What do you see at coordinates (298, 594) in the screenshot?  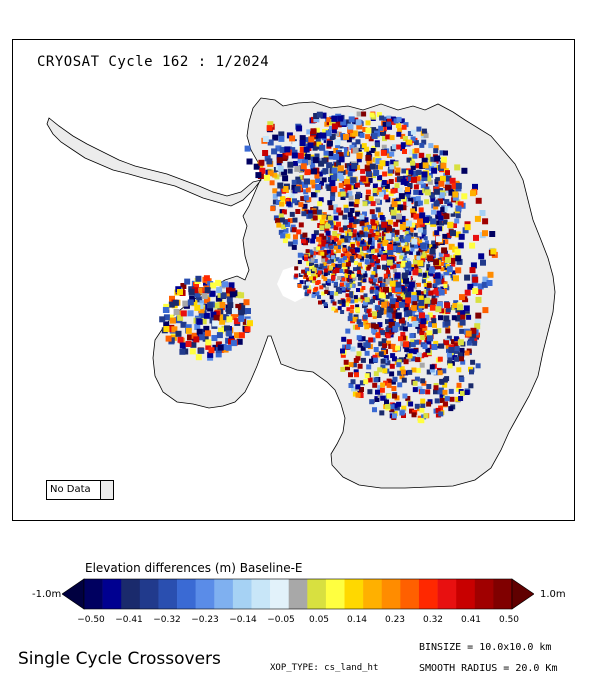 I see `colorbar` at bounding box center [298, 594].